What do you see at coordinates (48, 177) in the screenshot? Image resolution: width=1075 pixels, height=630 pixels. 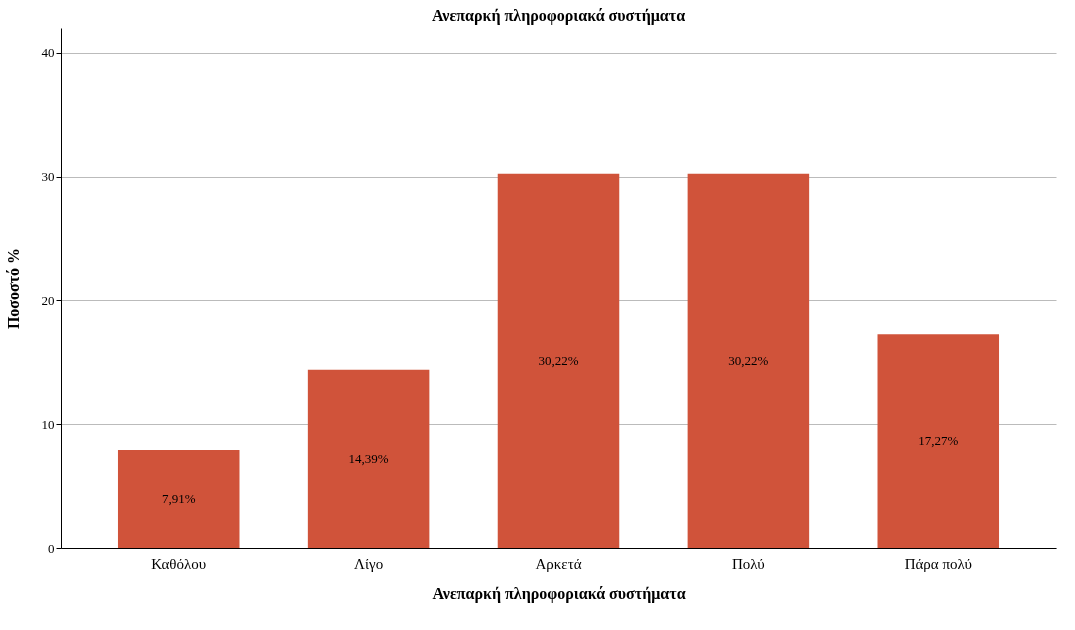 I see `y-tick-label: 30` at bounding box center [48, 177].